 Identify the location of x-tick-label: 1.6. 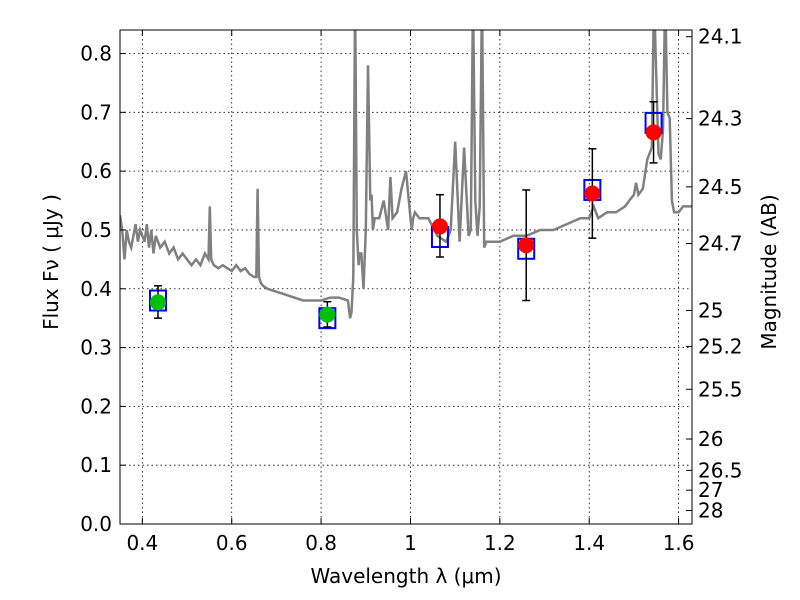
(679, 543).